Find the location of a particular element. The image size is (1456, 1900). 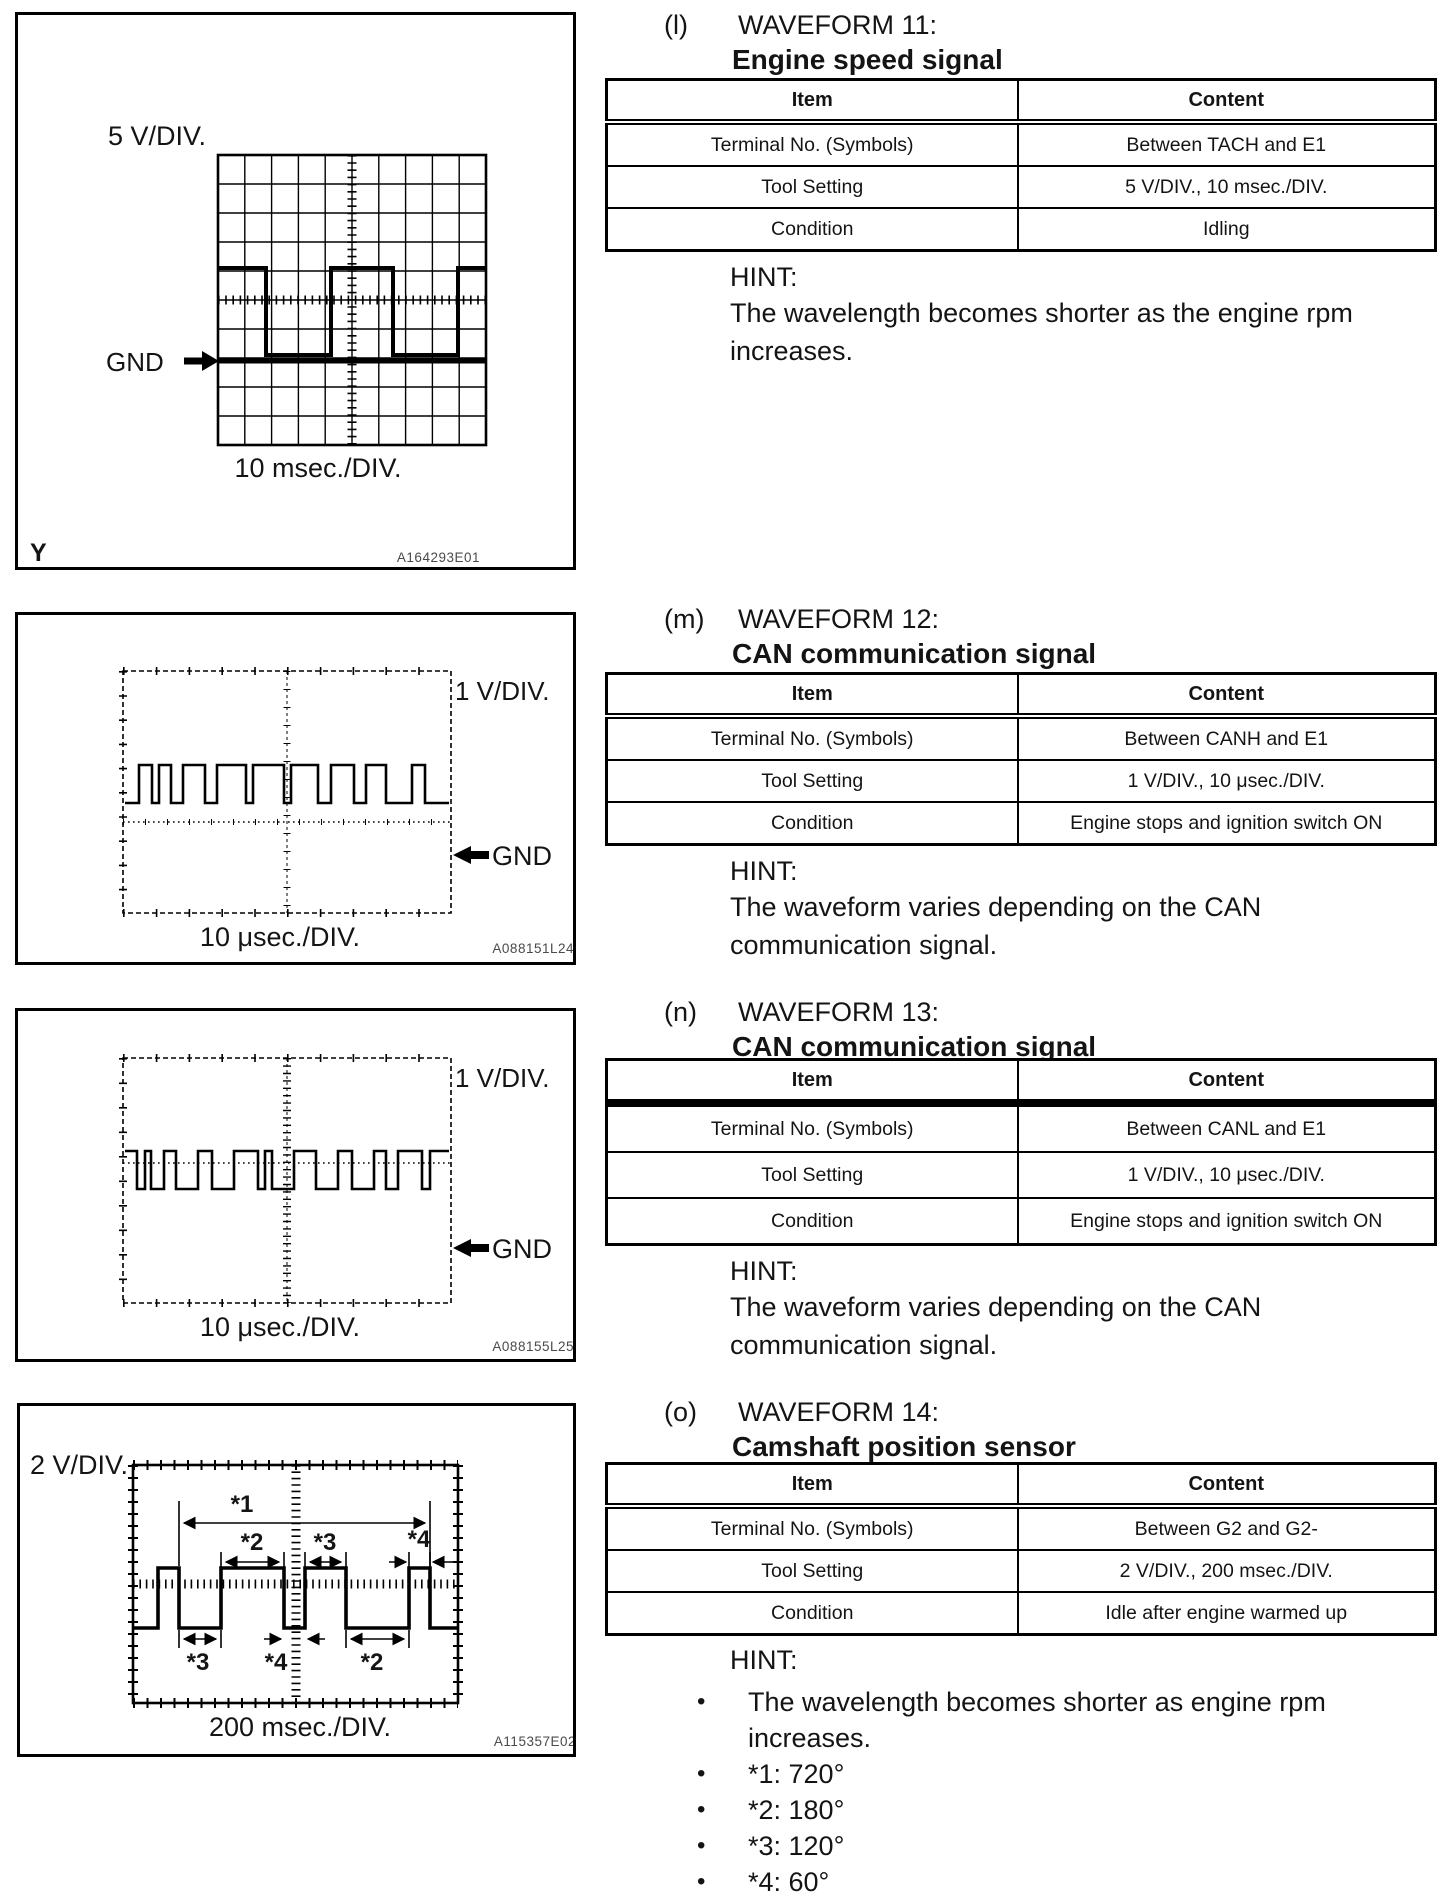

table-cell: Idle after engine warmed up is located at coordinates (1226, 1613).